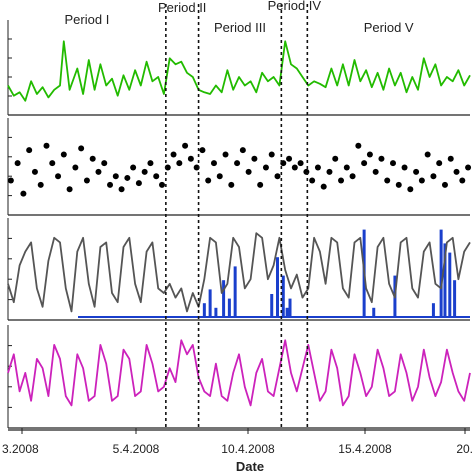  Describe the element at coordinates (239, 373) in the screenshot. I see `panel-4-series-line` at that location.